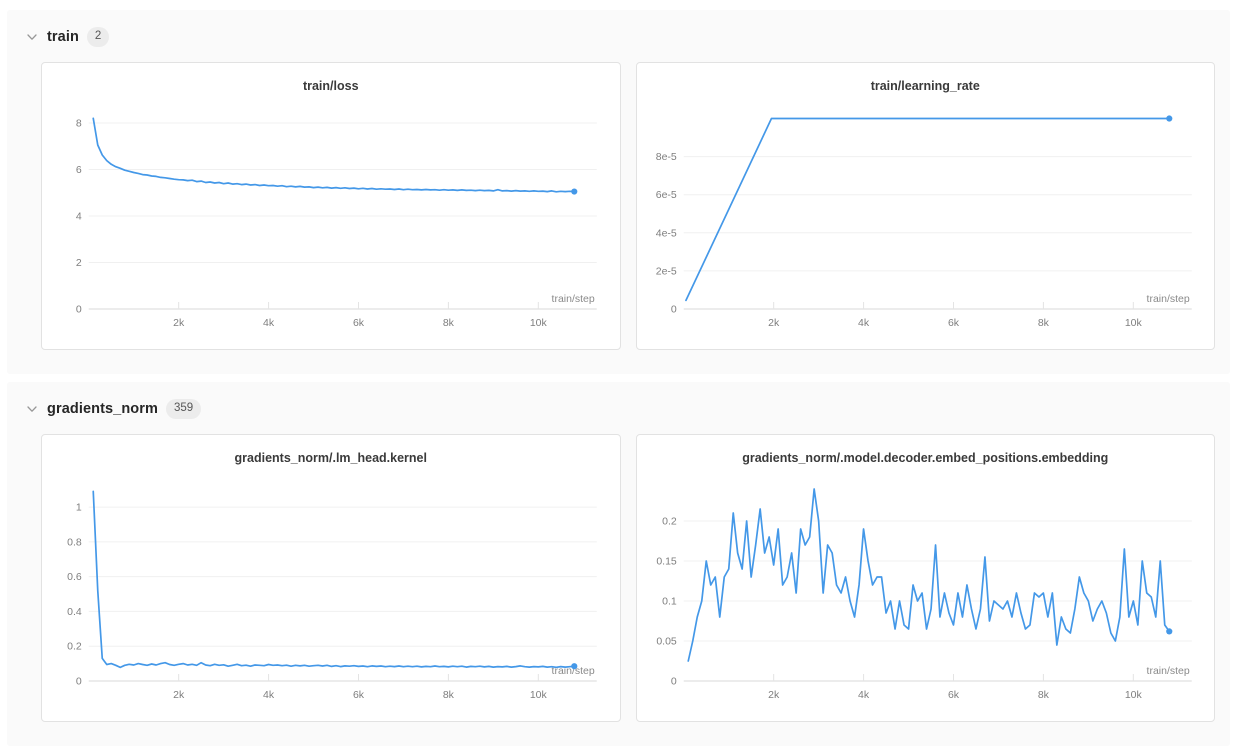 The image size is (1236, 746). I want to click on section-title: train, so click(63, 37).